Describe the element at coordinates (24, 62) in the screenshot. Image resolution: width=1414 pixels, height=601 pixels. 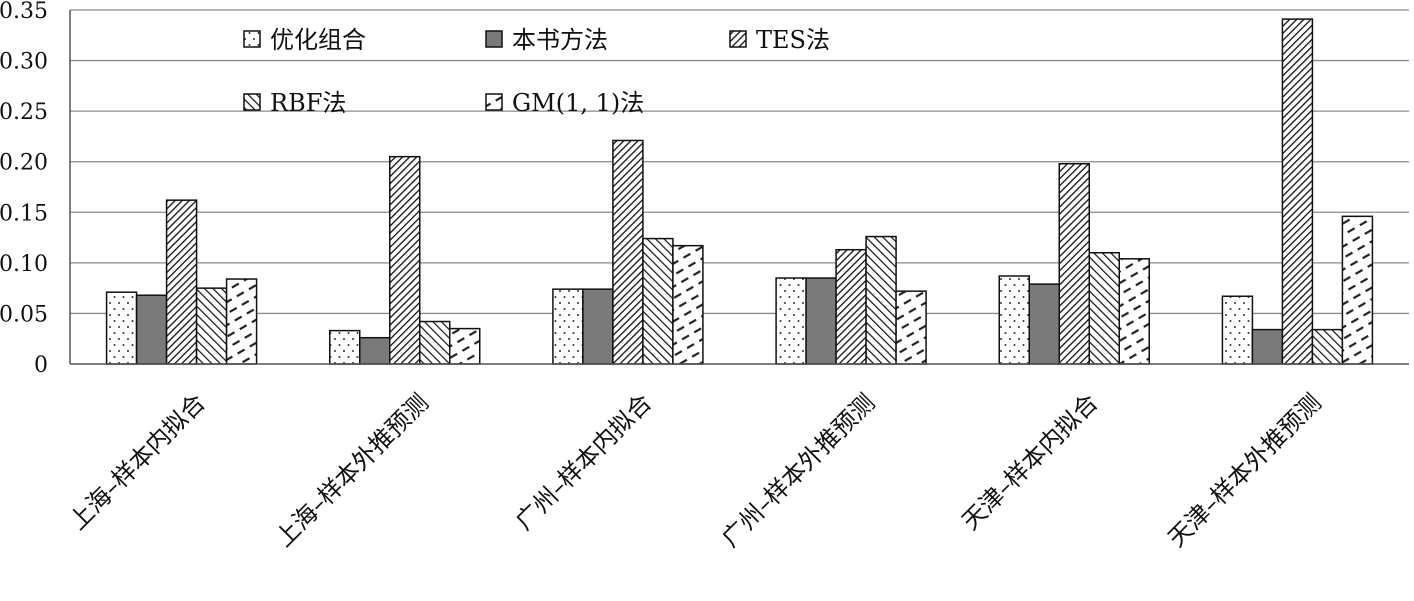
I see `y-tick-label: 0.30` at that location.